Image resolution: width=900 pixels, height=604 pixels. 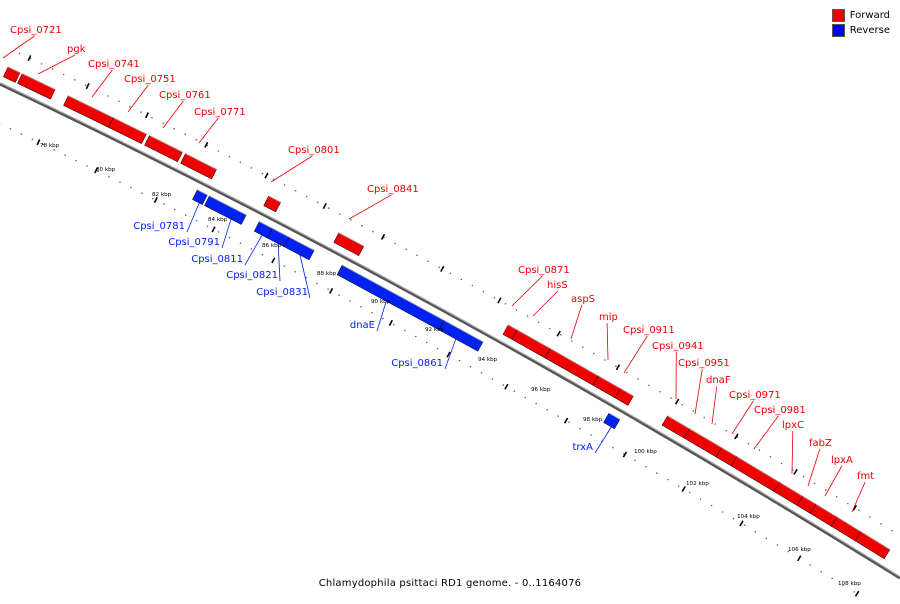 I want to click on gene-label: Cpsi_0831, so click(x=282, y=292).